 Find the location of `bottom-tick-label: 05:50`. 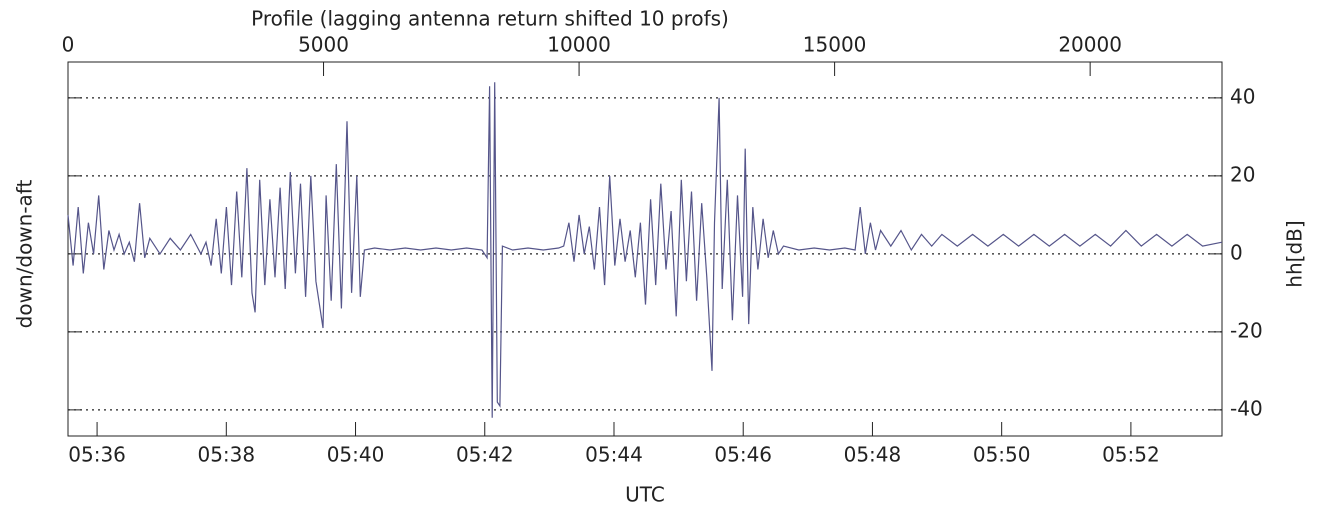

bottom-tick-label: 05:50 is located at coordinates (1002, 455).